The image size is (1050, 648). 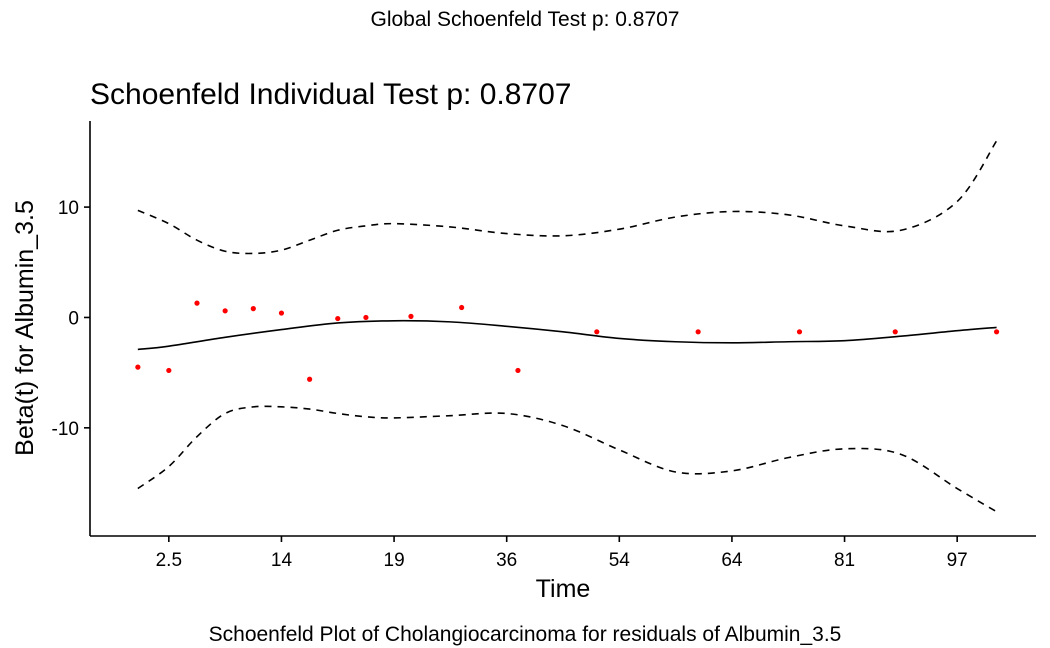 I want to click on x-tick-label: 97, so click(x=957, y=560).